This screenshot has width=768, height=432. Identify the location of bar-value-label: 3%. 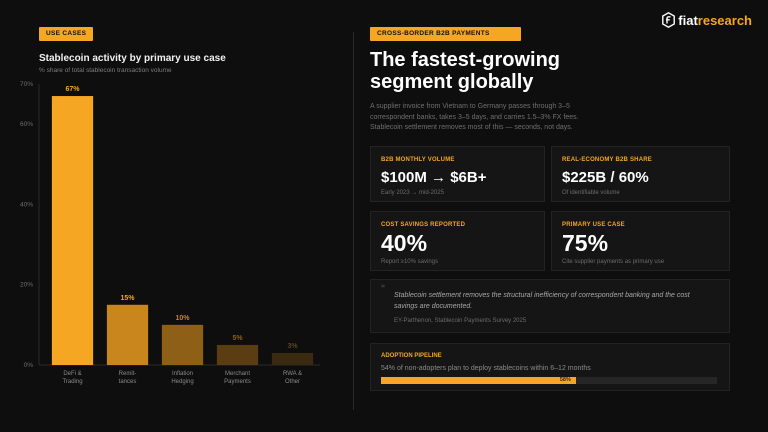
(292, 346).